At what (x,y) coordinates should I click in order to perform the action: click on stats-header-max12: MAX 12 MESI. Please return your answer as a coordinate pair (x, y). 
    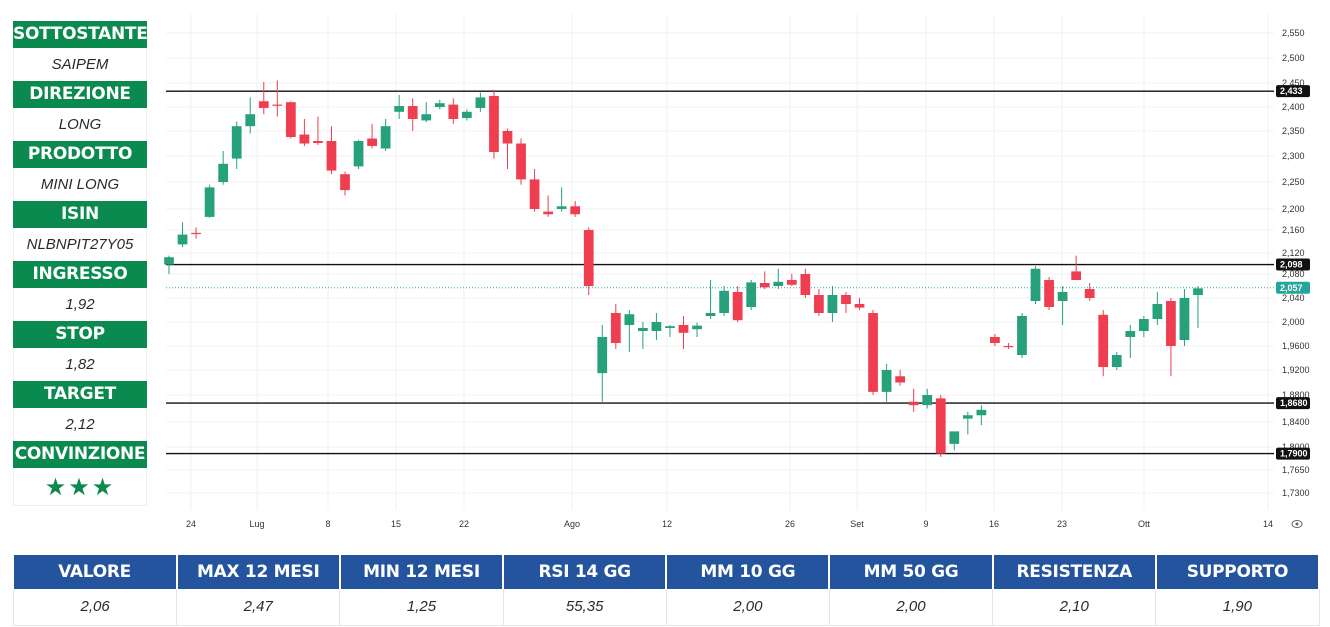
    Looking at the image, I should click on (258, 572).